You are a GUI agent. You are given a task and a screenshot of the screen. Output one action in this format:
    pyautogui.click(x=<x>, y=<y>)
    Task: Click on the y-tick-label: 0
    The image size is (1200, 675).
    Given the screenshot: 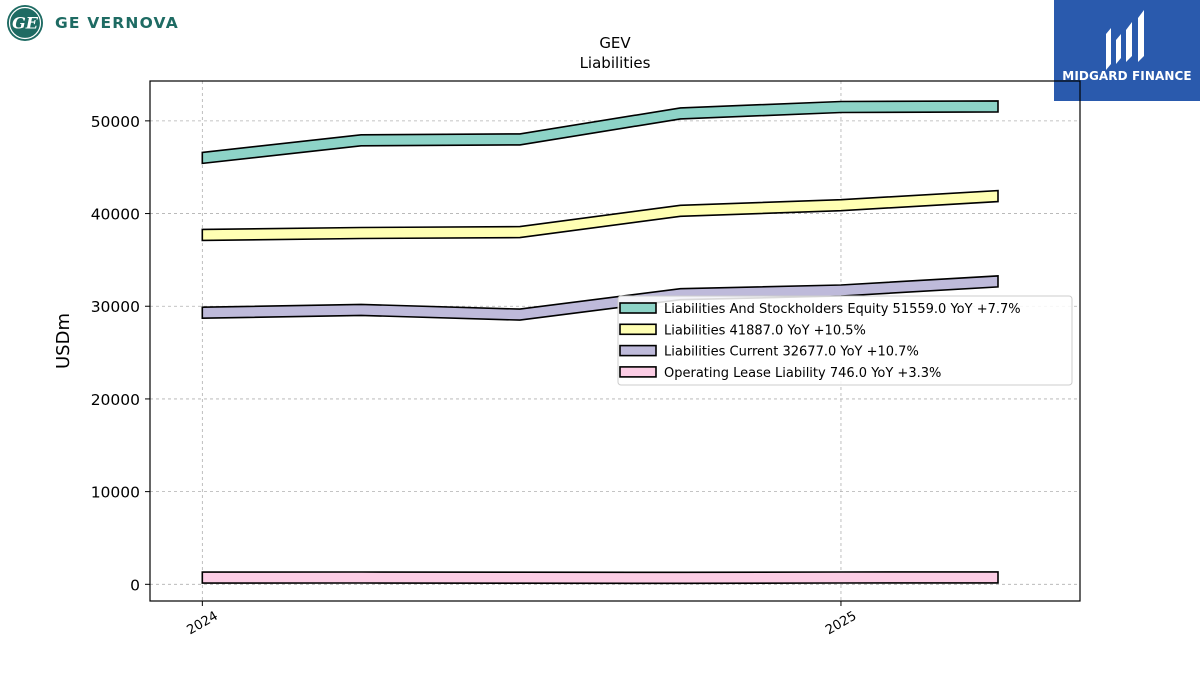 What is the action you would take?
    pyautogui.click(x=135, y=585)
    